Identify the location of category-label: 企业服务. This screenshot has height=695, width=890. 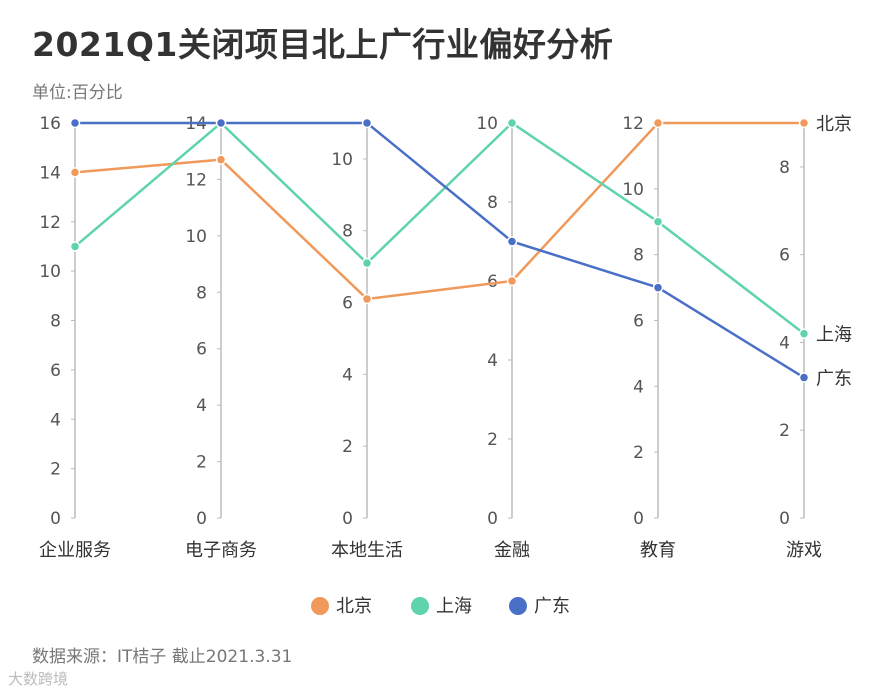
(75, 550).